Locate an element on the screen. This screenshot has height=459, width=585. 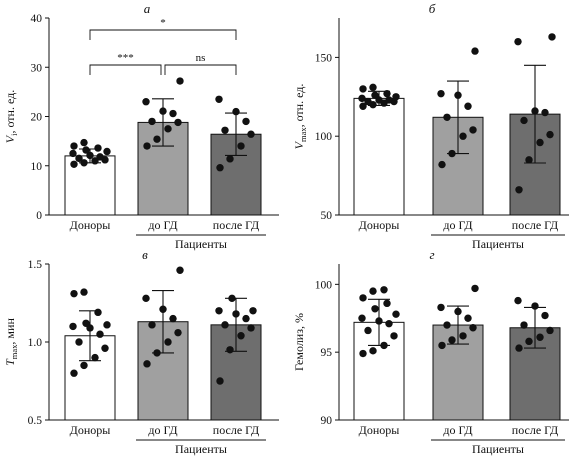
y-tick-label: 100 is located at coordinates (324, 285).